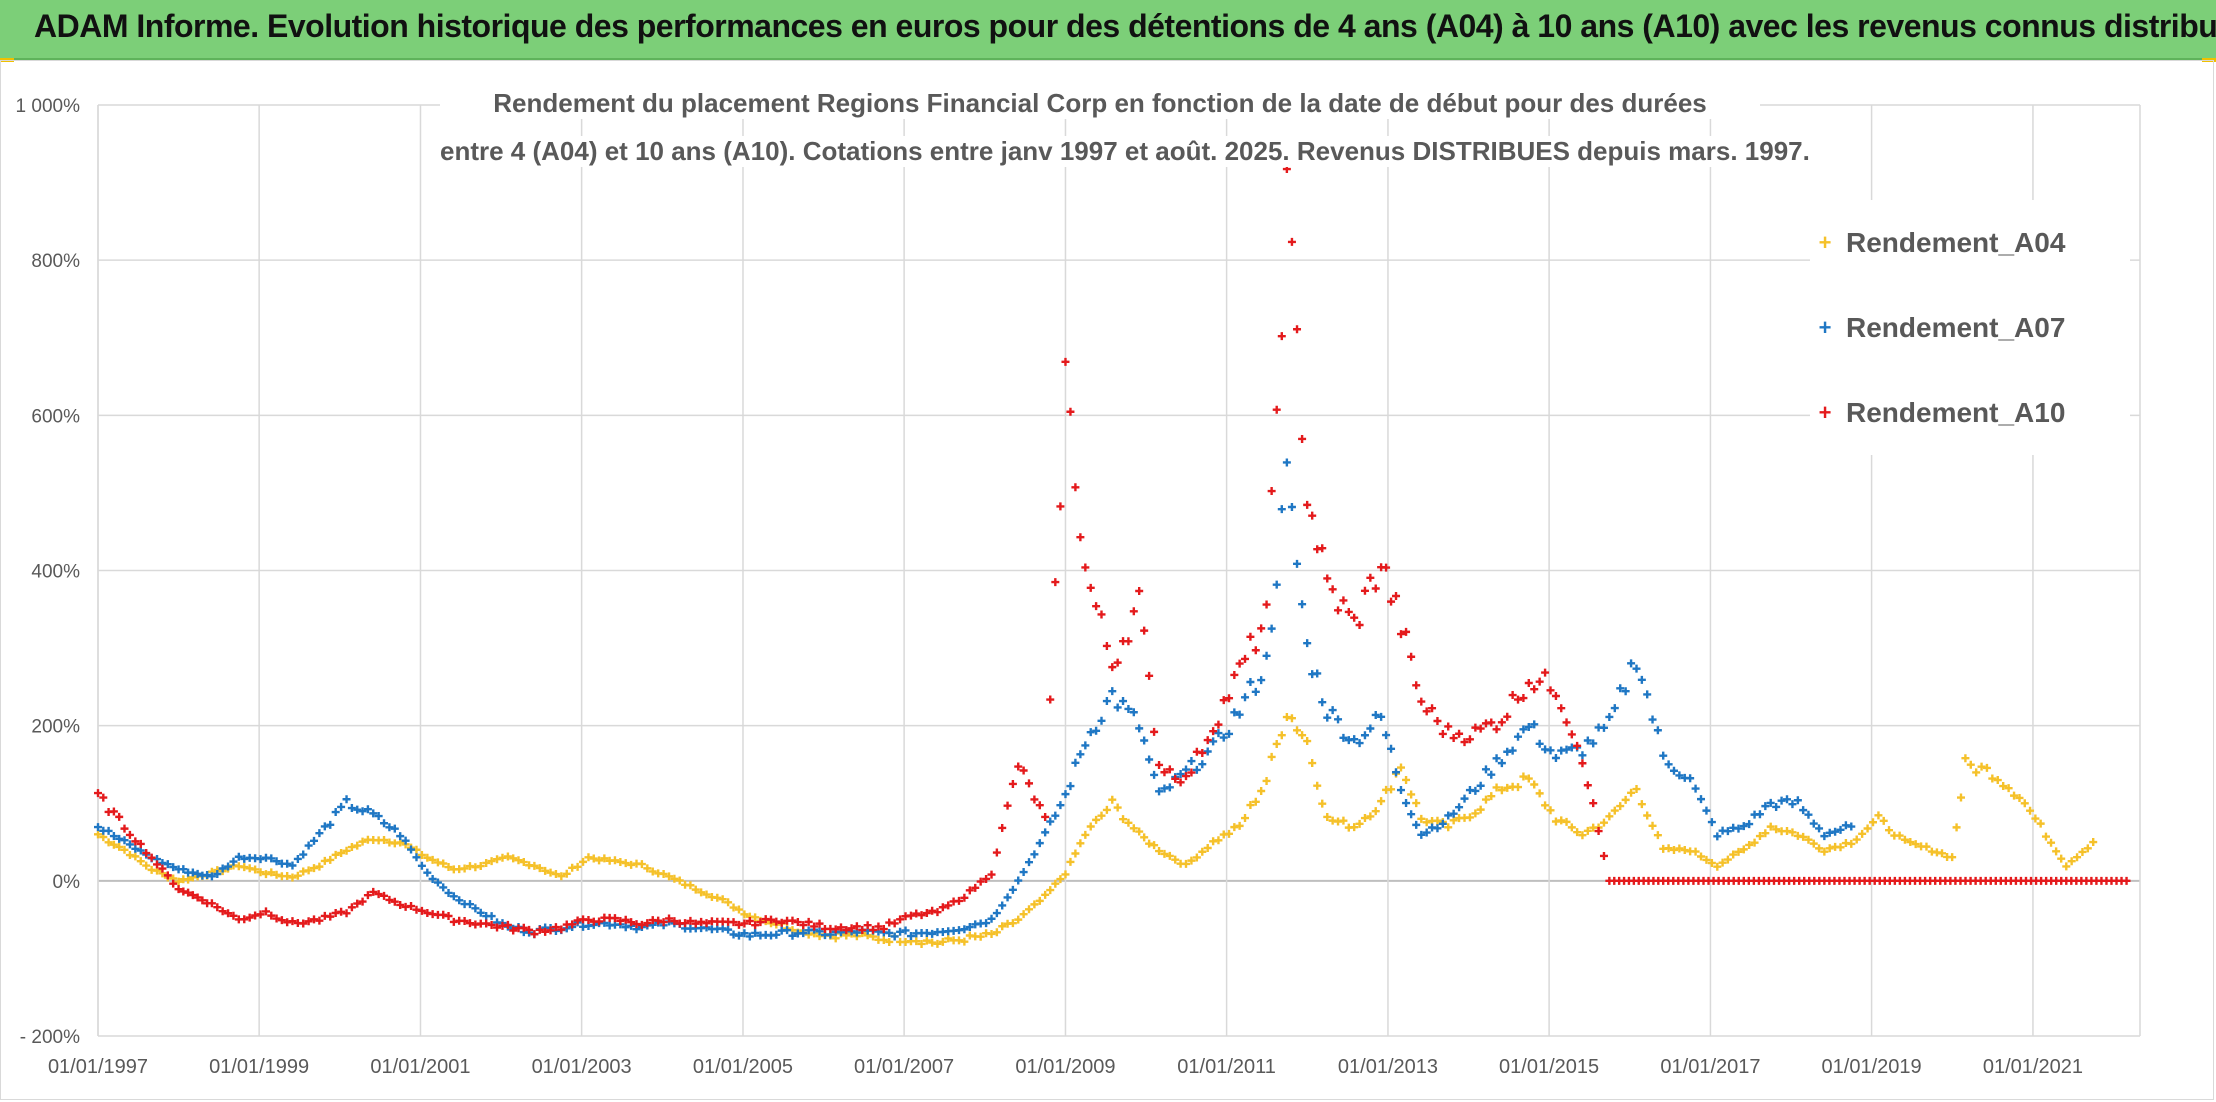 This screenshot has width=2216, height=1102. Describe the element at coordinates (904, 1067) in the screenshot. I see `x-tick-label: 01/01/2007` at that location.